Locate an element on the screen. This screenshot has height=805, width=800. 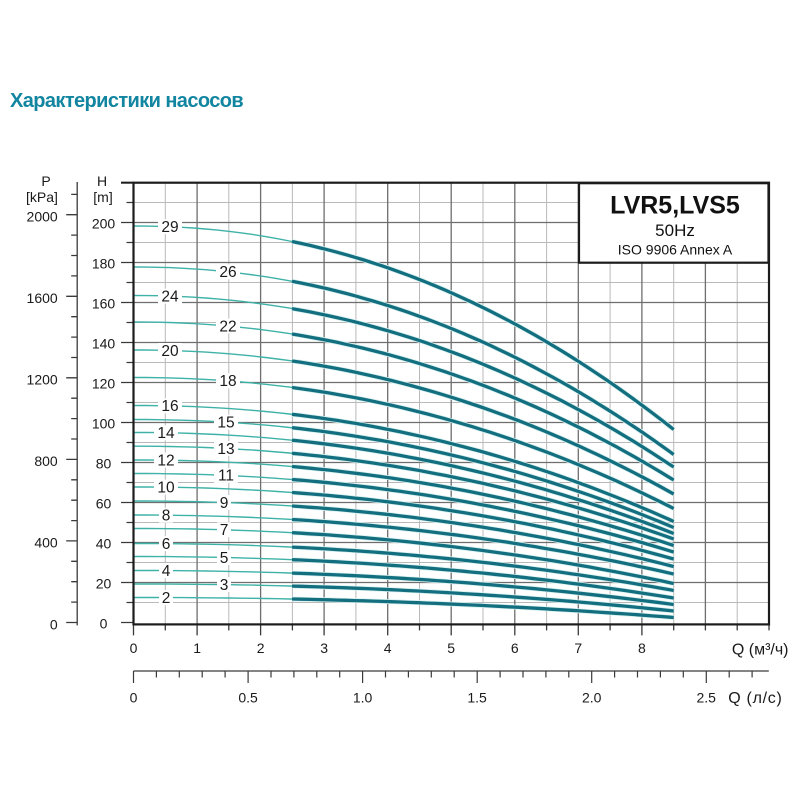
svg-text: 26 is located at coordinates (227, 272).